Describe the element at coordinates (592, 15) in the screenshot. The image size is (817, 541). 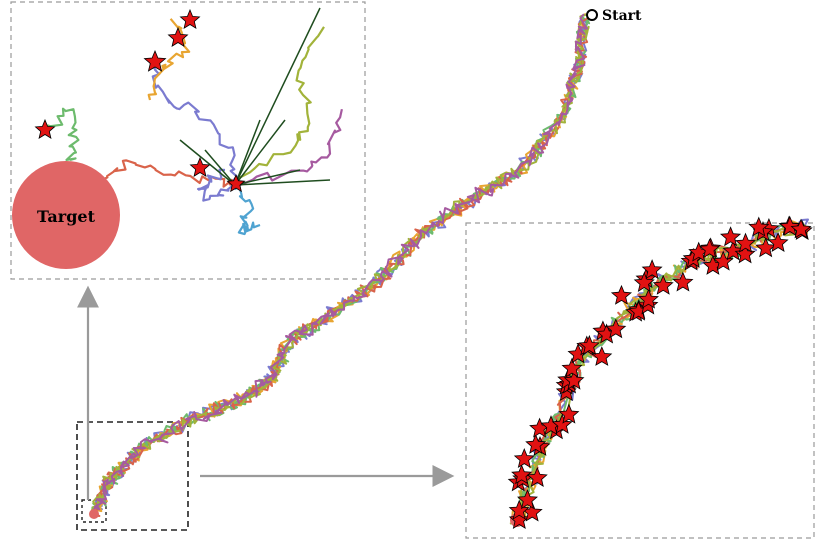
I see `start-circle-icon` at that location.